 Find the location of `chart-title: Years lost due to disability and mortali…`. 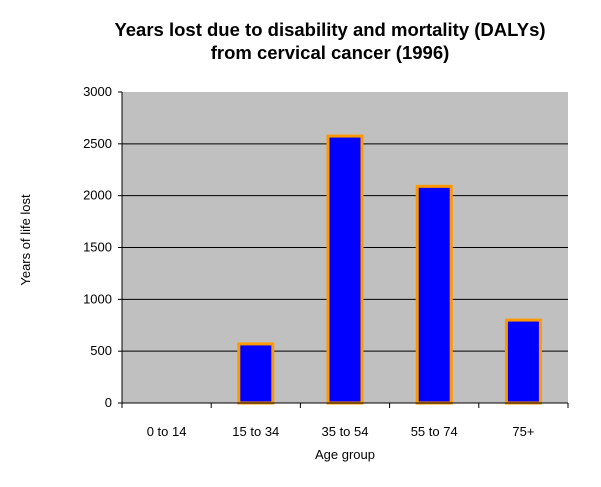

chart-title: Years lost due to disability and mortali… is located at coordinates (330, 41).